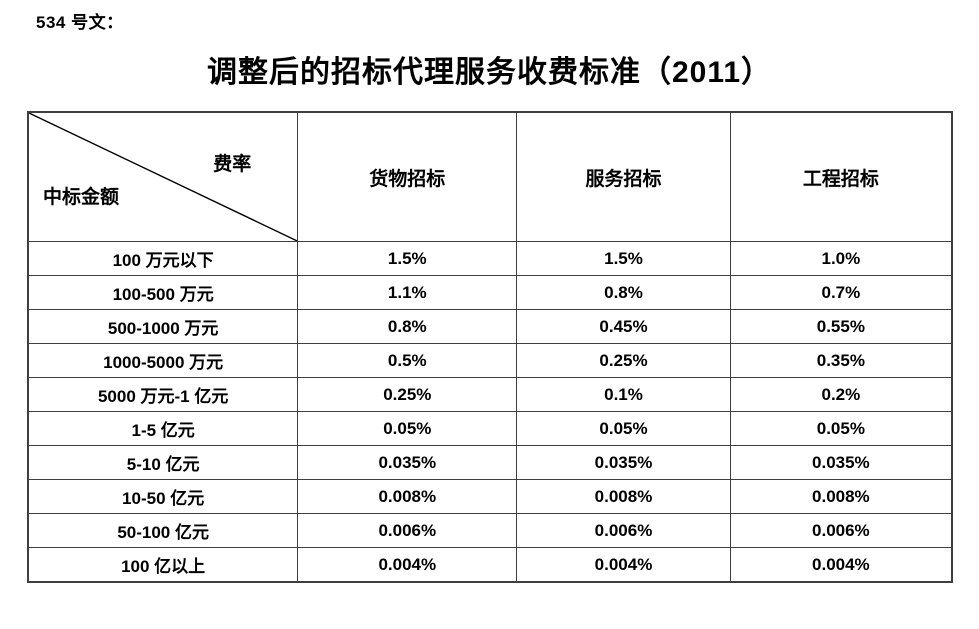 The width and height of the screenshot is (979, 629). I want to click on corner-label-fee-rate: 费率, so click(232, 164).